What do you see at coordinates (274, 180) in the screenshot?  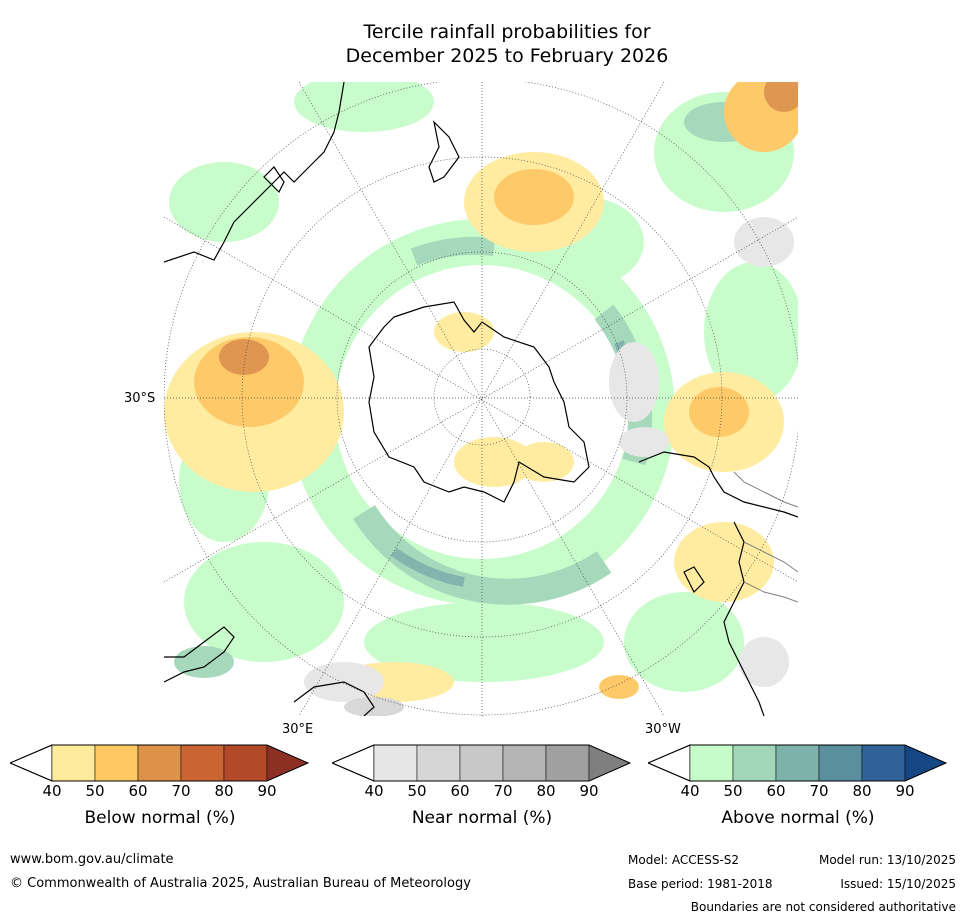 I see `madagascar-coast` at bounding box center [274, 180].